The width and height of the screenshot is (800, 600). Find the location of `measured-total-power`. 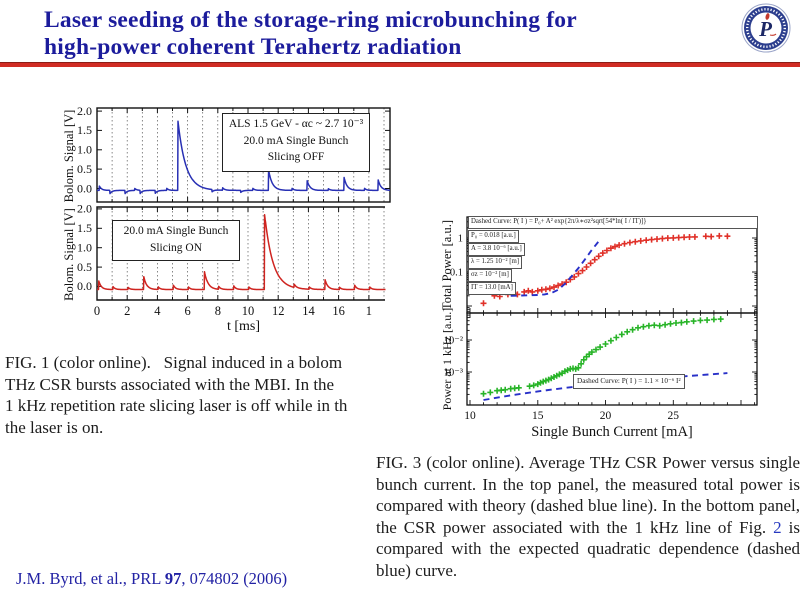

measured-total-power is located at coordinates (605, 269).